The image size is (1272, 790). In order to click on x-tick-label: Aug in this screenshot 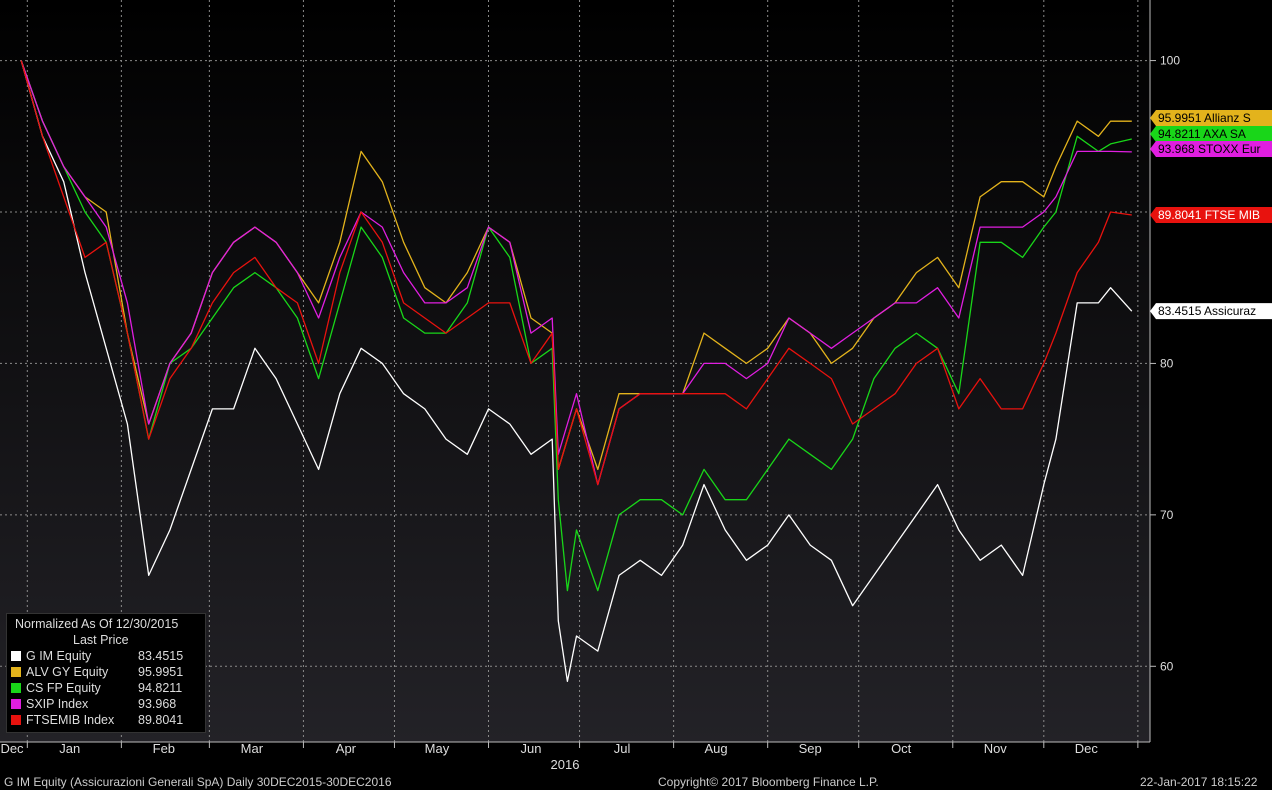, I will do `click(716, 748)`.